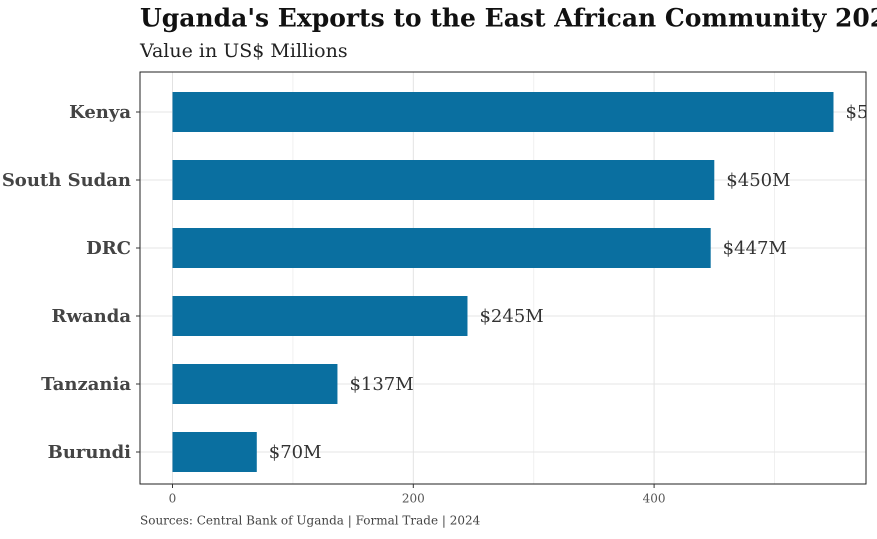 This screenshot has height=539, width=877. Describe the element at coordinates (861, 112) in the screenshot. I see `value-label: $549M` at that location.